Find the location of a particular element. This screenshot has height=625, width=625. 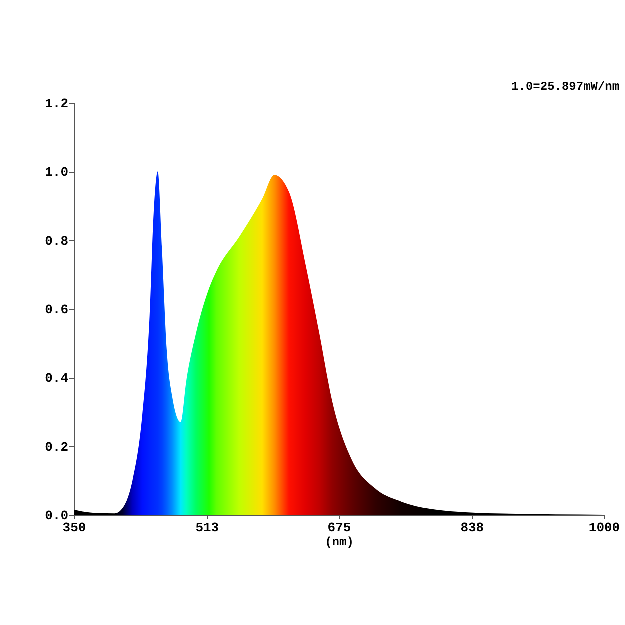

y-tick-label: 0.8 is located at coordinates (57, 241).